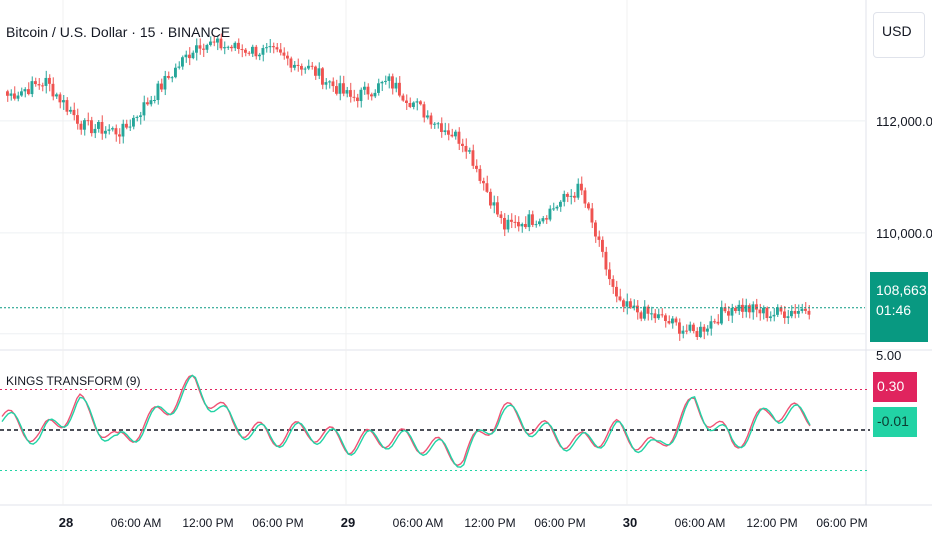  What do you see at coordinates (406, 421) in the screenshot?
I see `indicator-line-green` at bounding box center [406, 421].